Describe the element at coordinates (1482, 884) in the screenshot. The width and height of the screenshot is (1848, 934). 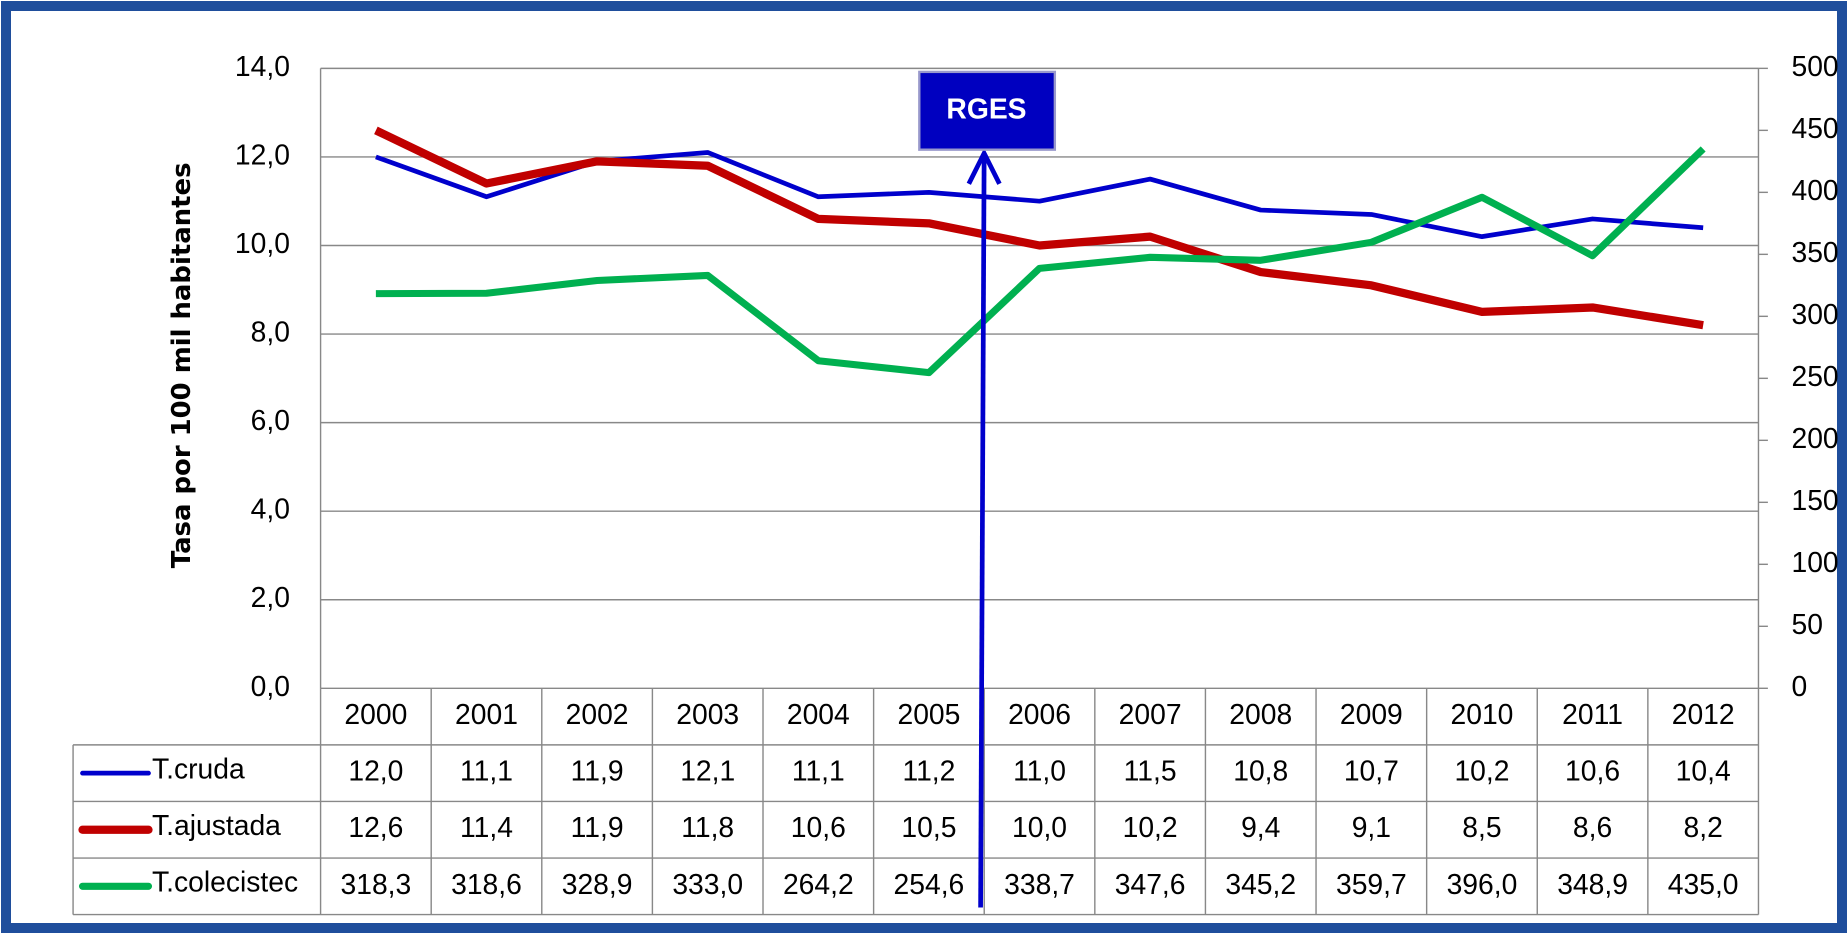
I see `value-label: 396,0` at that location.